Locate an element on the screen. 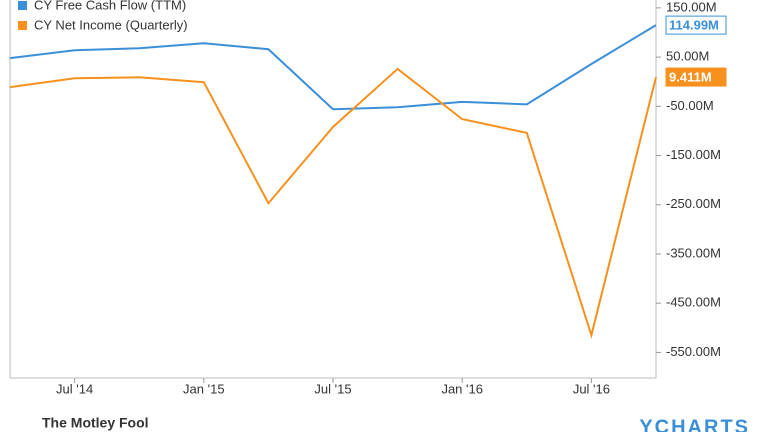  y-tick-label: -350.00M is located at coordinates (693, 252).